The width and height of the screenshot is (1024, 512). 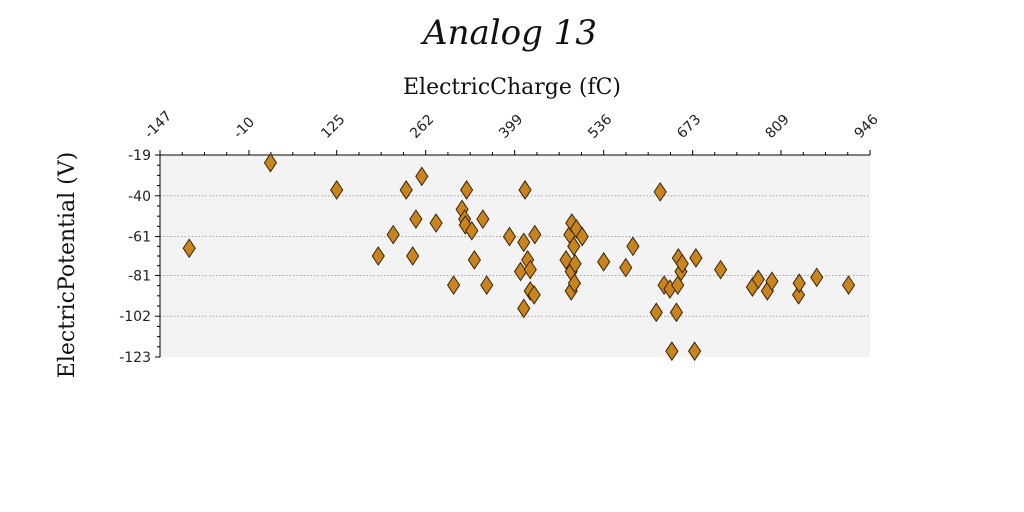 What do you see at coordinates (139, 197) in the screenshot?
I see `y-tick-label: -40` at bounding box center [139, 197].